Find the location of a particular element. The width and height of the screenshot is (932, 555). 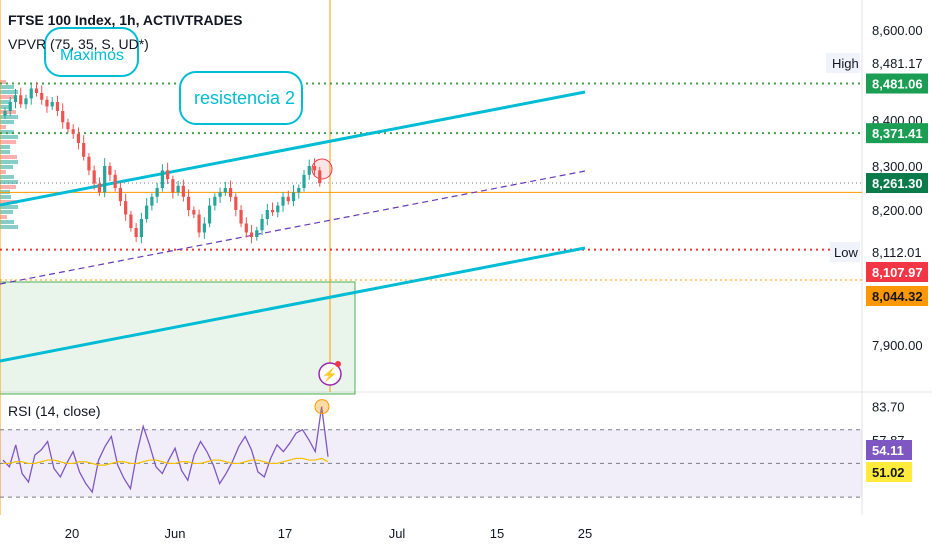

callout-resistencia-text: resistencia 2 is located at coordinates (244, 98).